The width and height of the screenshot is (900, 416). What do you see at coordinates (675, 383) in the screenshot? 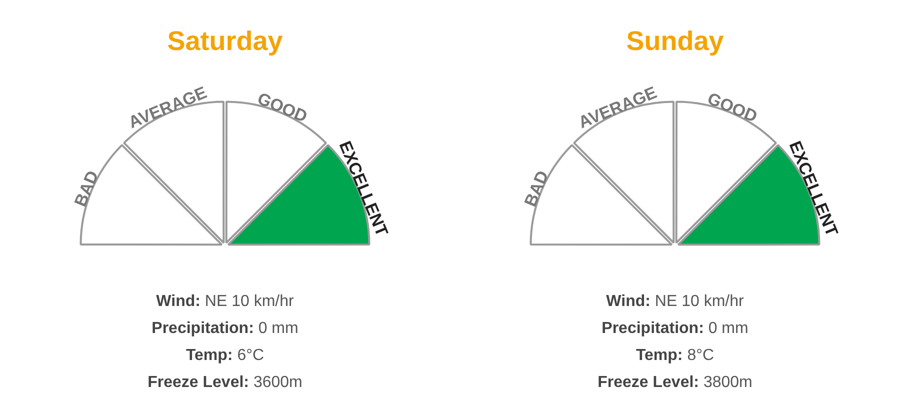
I see `text: Freeze Level: 3800m` at bounding box center [675, 383].